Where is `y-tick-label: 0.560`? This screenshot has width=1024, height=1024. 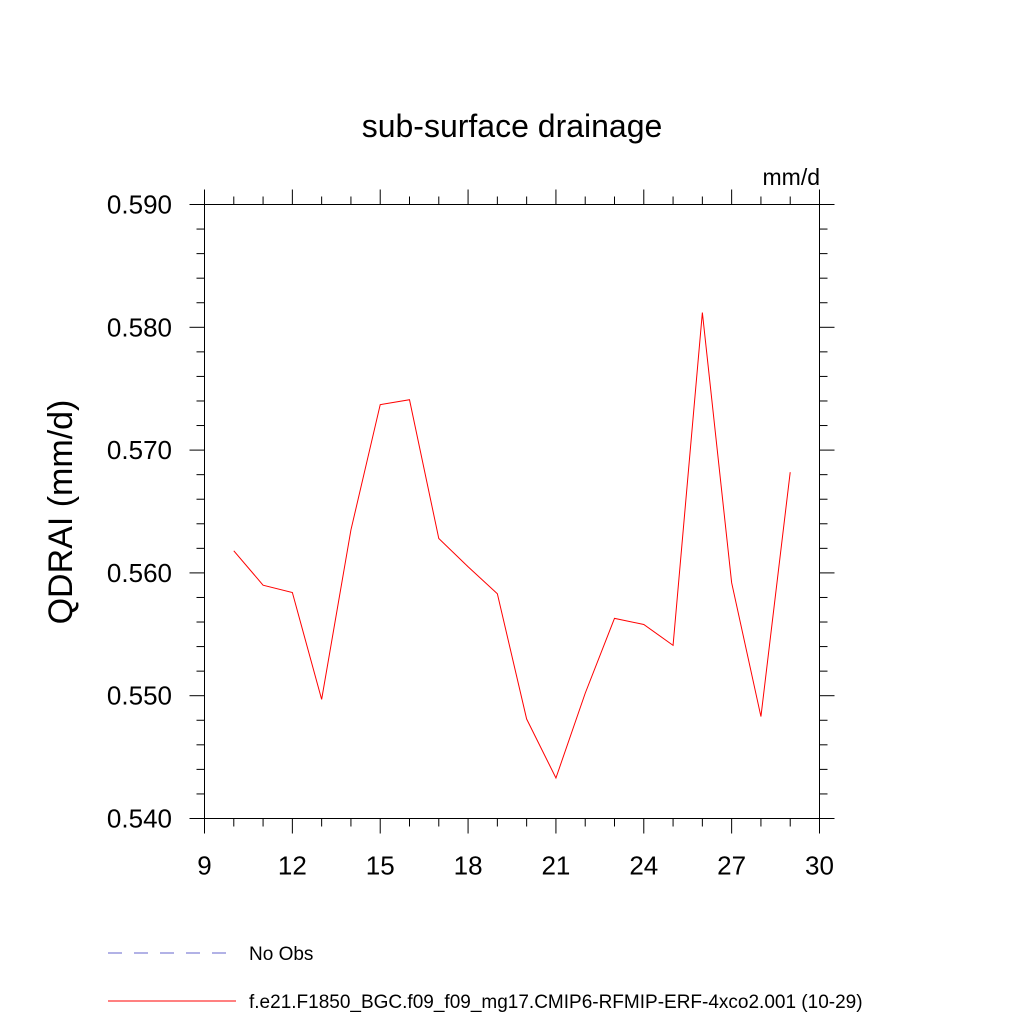 y-tick-label: 0.560 is located at coordinates (139, 573).